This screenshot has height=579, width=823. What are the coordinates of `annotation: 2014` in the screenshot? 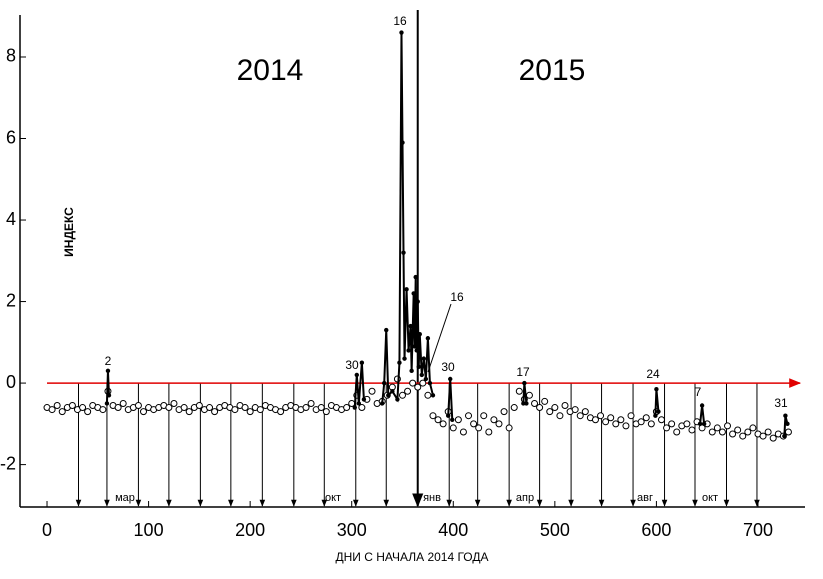 It's located at (270, 70).